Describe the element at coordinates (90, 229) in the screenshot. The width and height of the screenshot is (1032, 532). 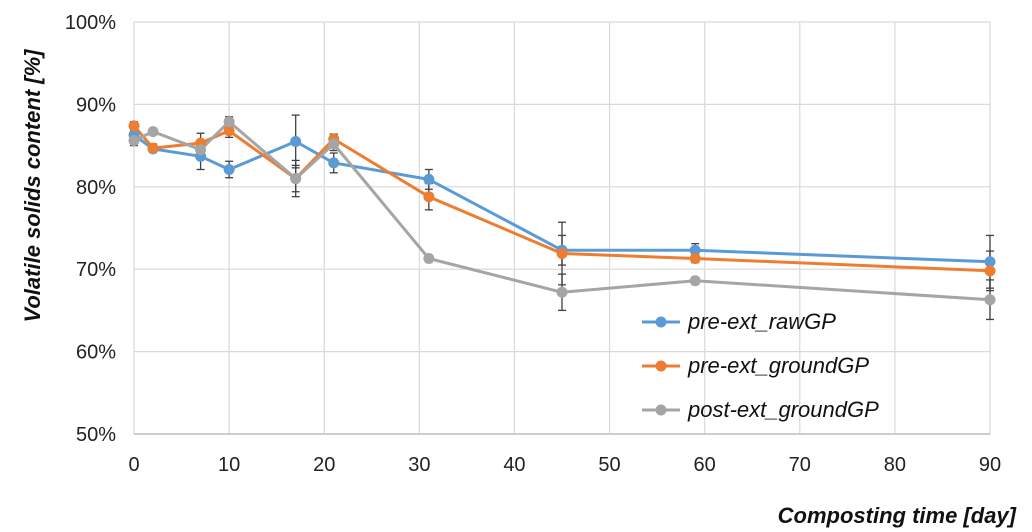
I see `y-axis-ticks: 50% 60% 70% 80% 90% 100%` at that location.